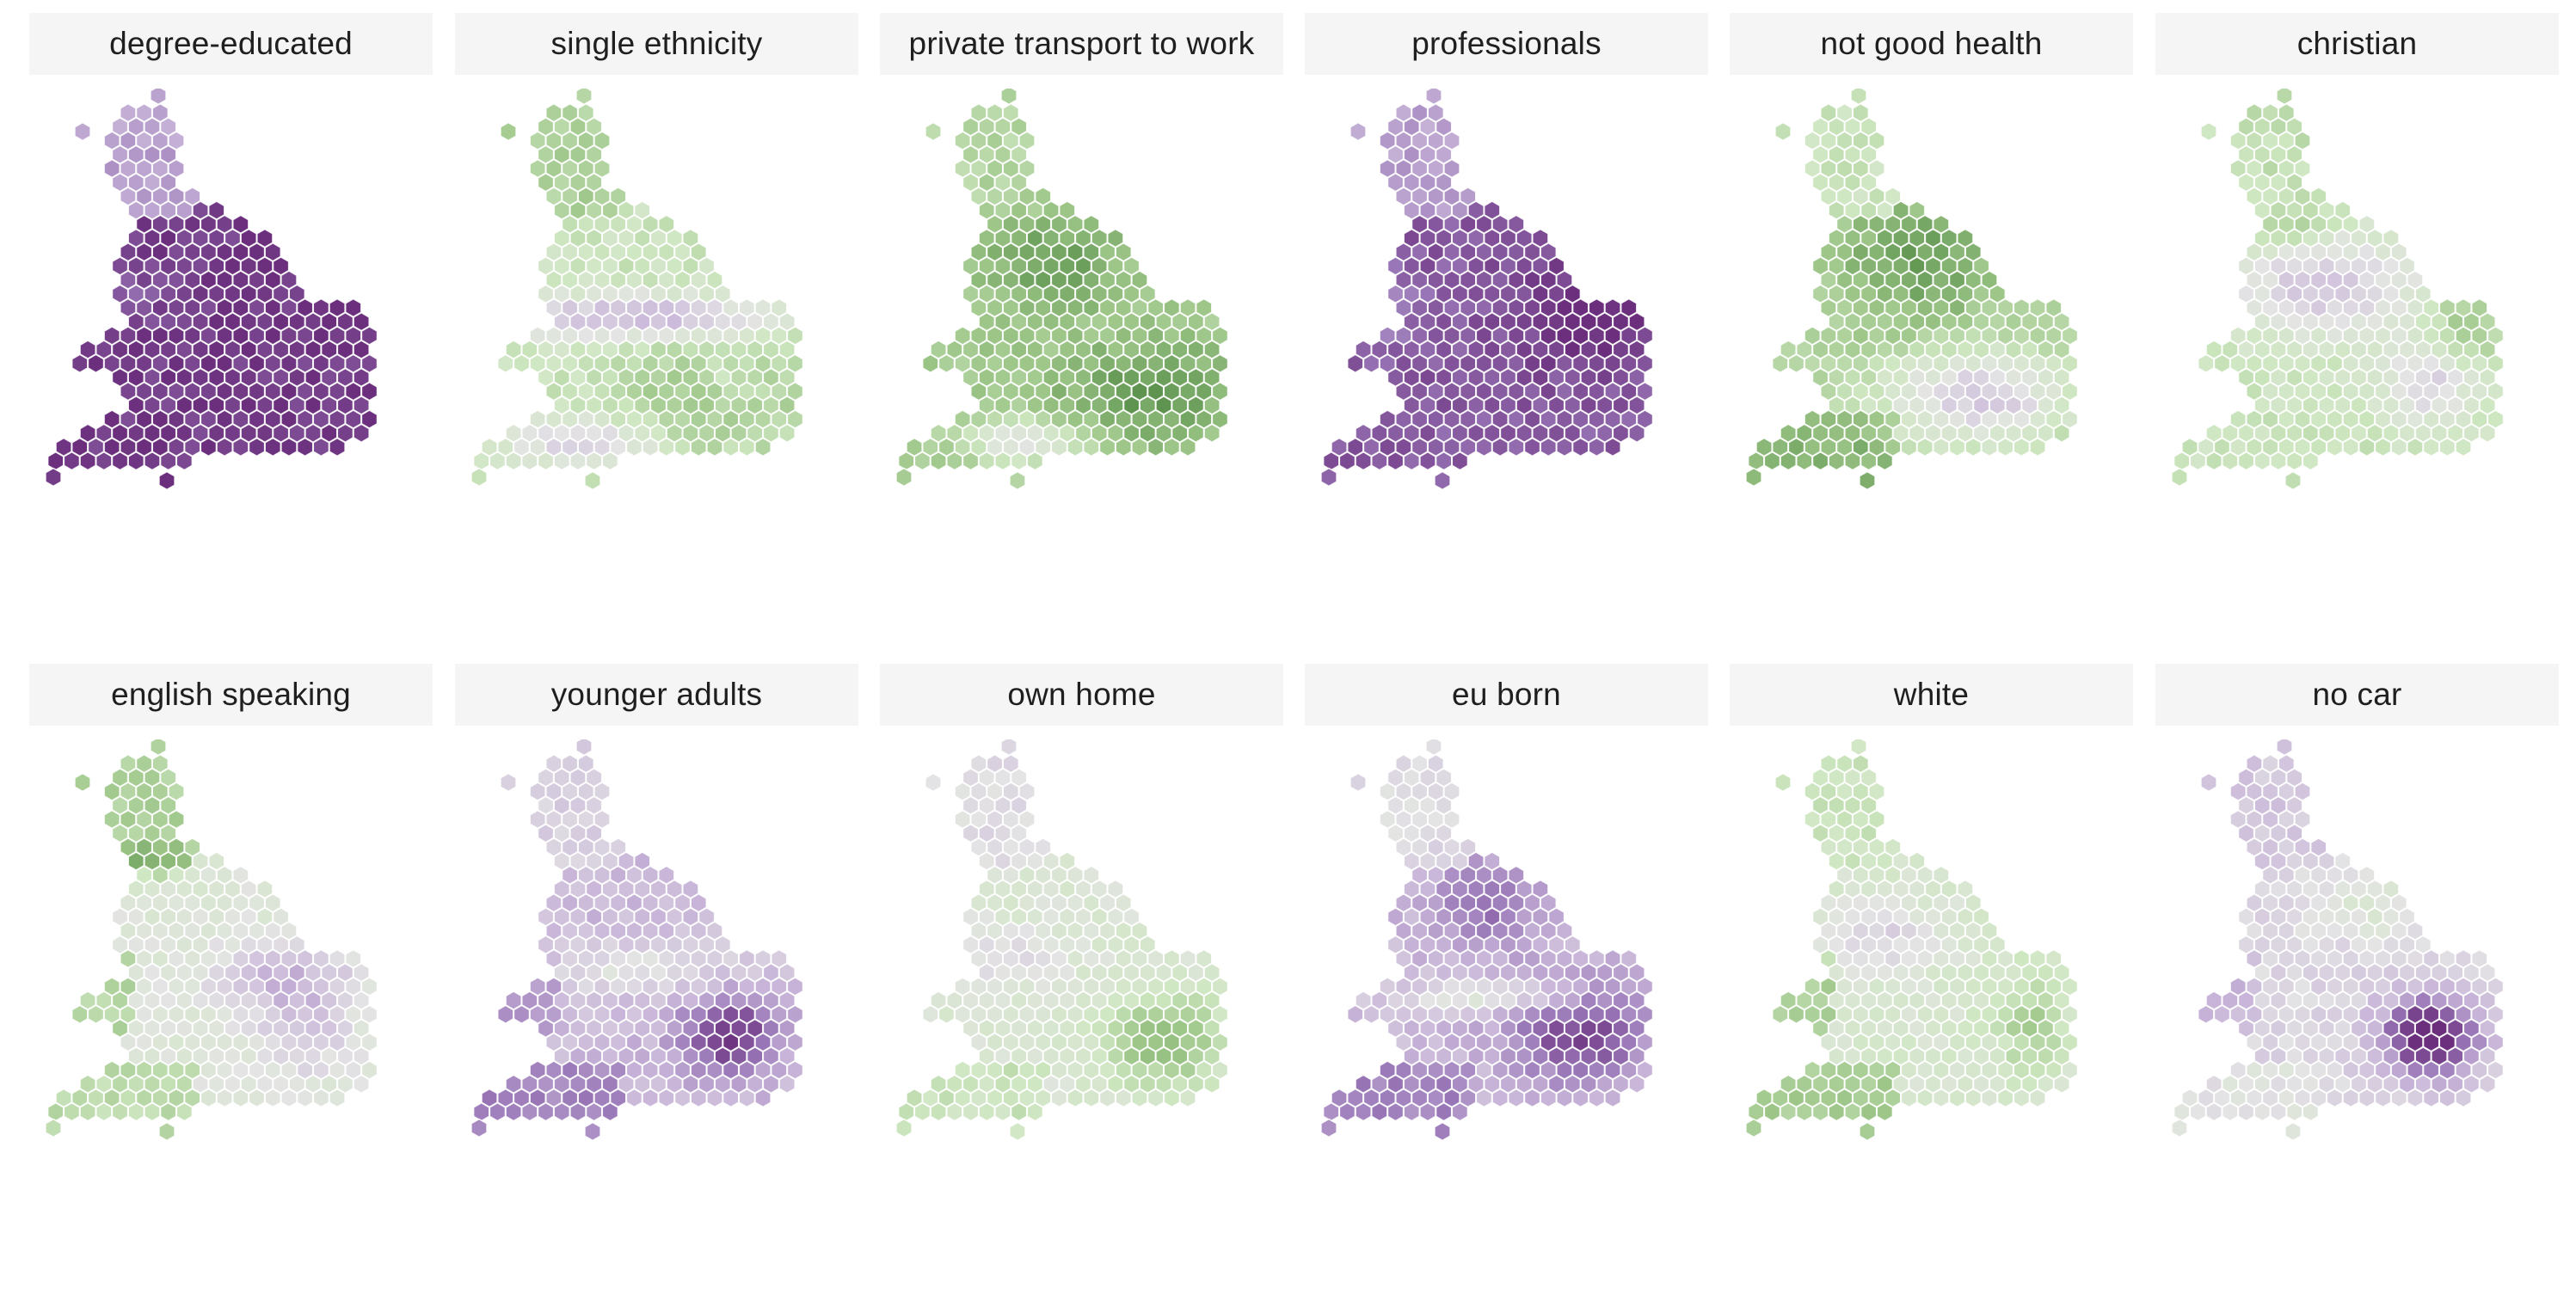 The height and width of the screenshot is (1300, 2576). I want to click on panel-not_good_health: not good health, so click(1931, 331).